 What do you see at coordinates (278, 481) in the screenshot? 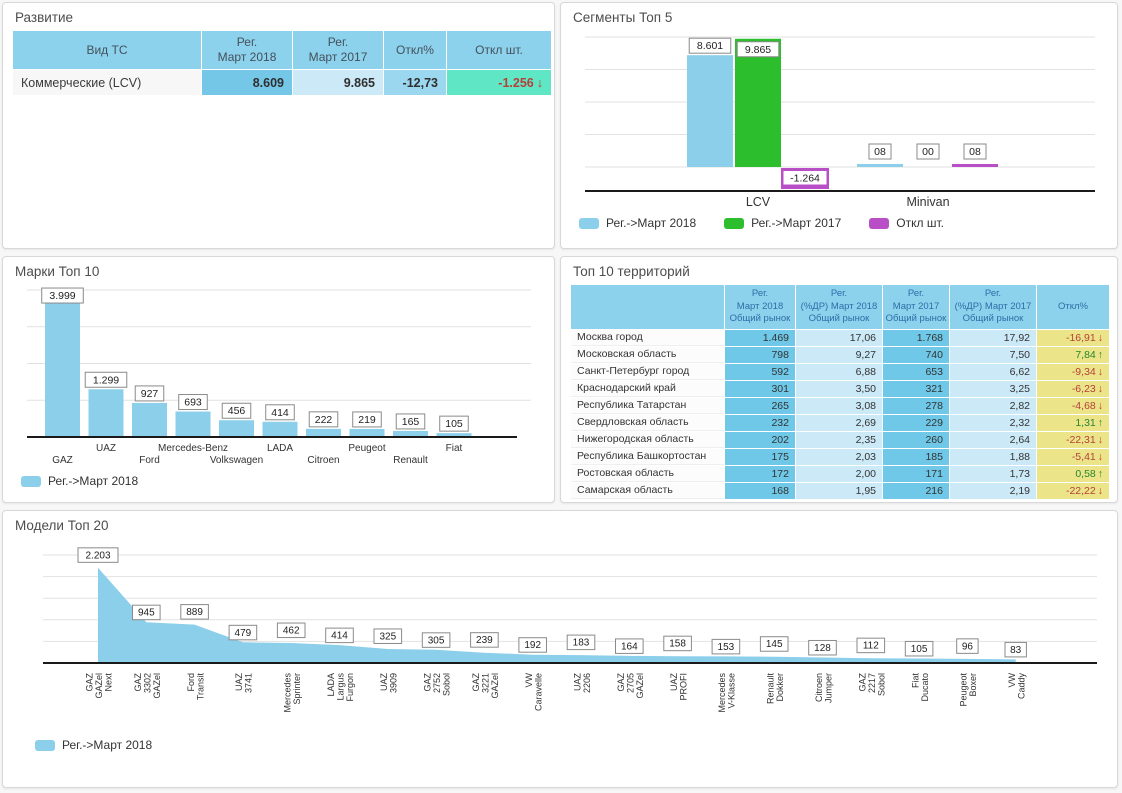
I see `brands-legend: Рег.->Март 2018` at bounding box center [278, 481].